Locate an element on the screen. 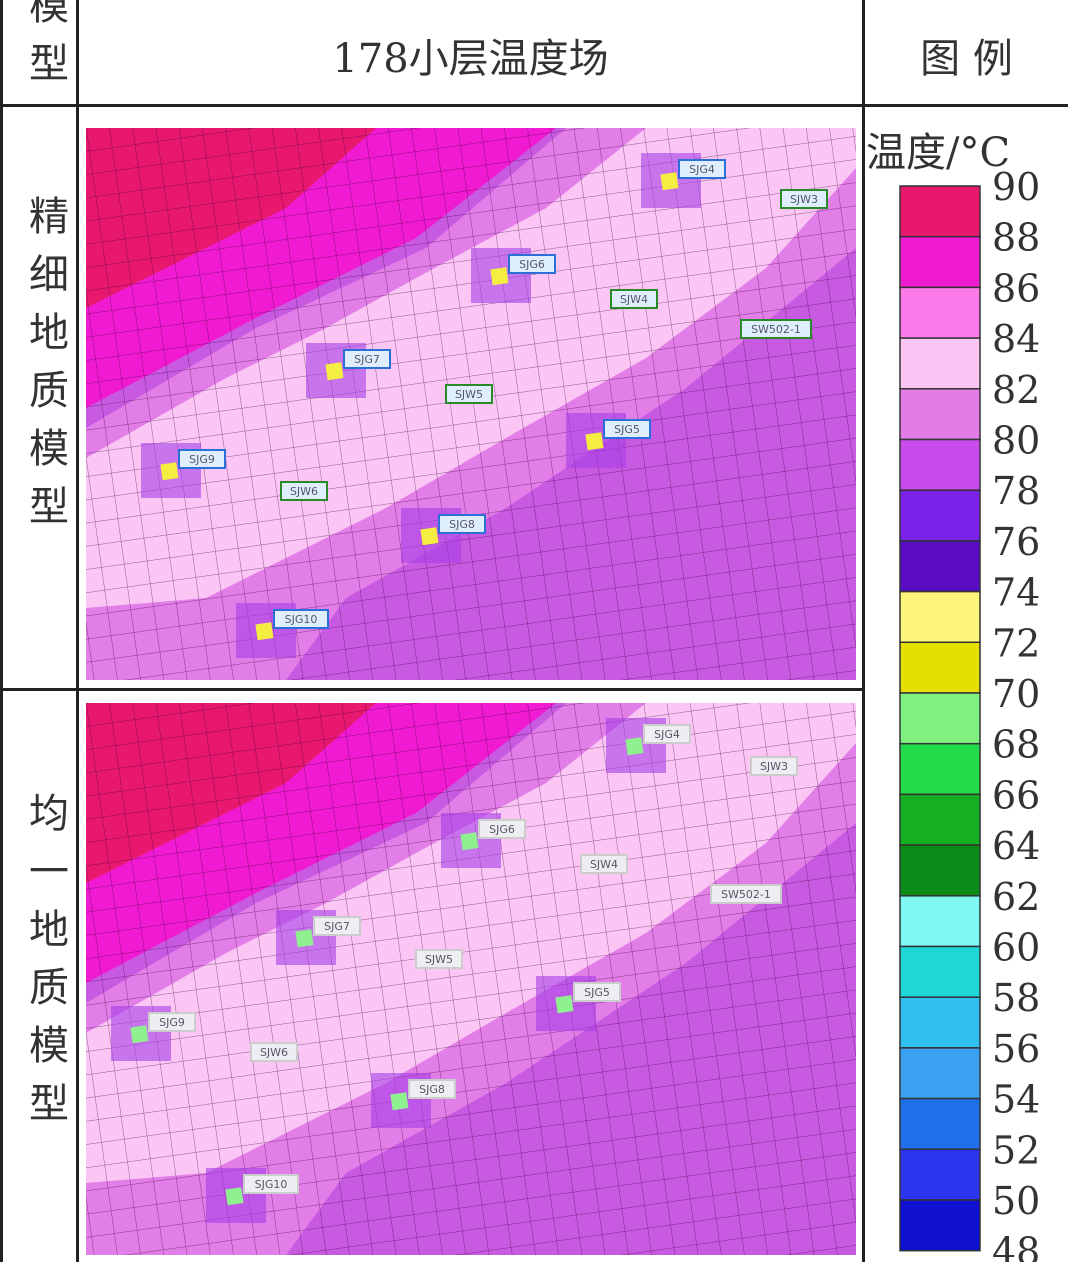 Image resolution: width=1068 pixels, height=1262 pixels. legend-tick-label: 80 is located at coordinates (1016, 441).